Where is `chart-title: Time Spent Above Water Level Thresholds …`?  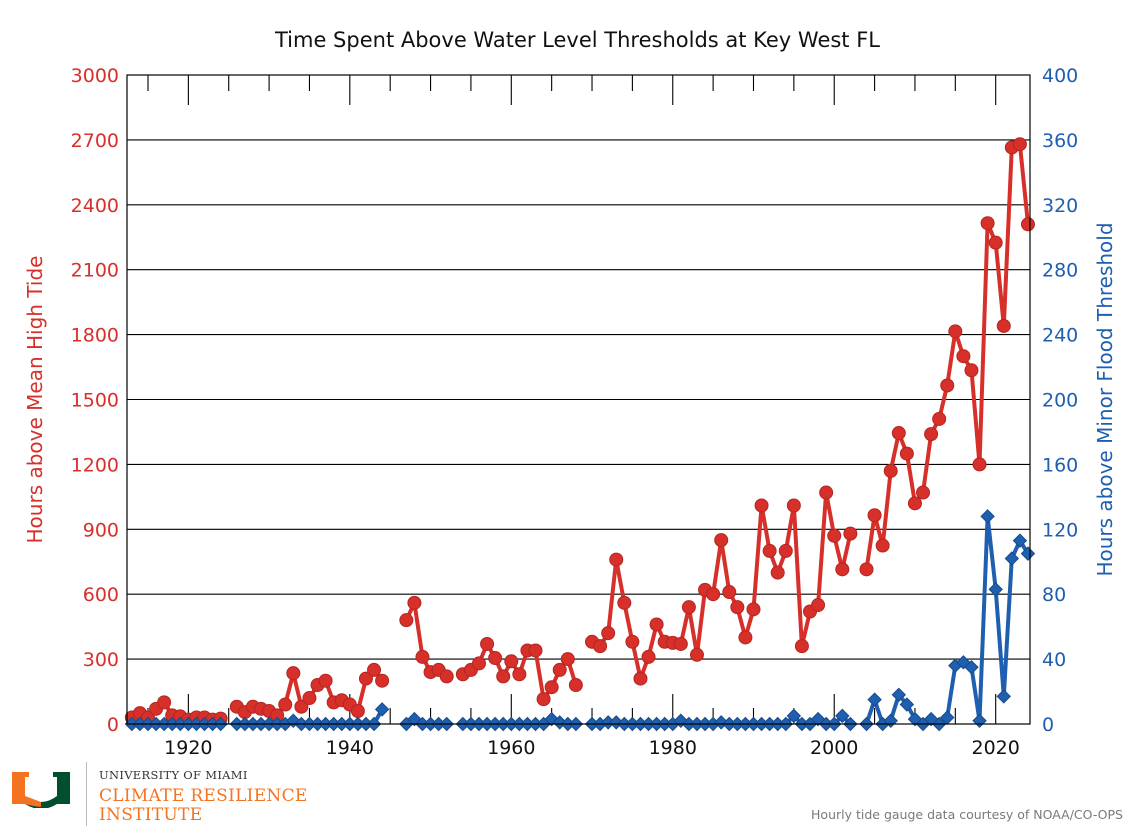 chart-title: Time Spent Above Water Level Thresholds … is located at coordinates (577, 40).